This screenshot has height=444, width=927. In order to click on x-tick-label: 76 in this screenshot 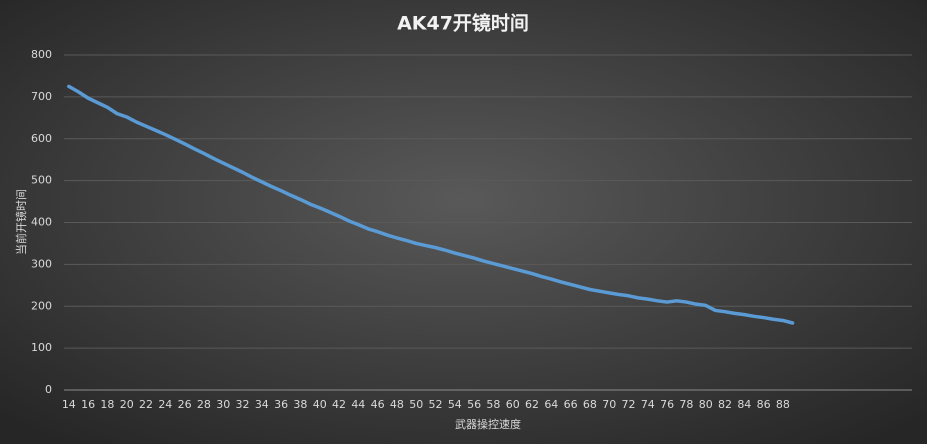, I will do `click(667, 404)`.